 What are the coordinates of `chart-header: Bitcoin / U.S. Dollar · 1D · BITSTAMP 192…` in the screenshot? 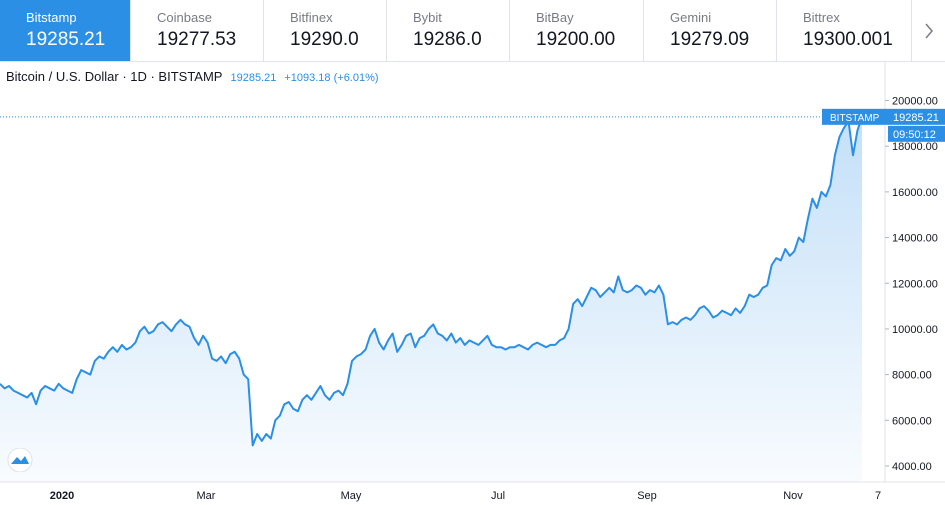 It's located at (192, 76).